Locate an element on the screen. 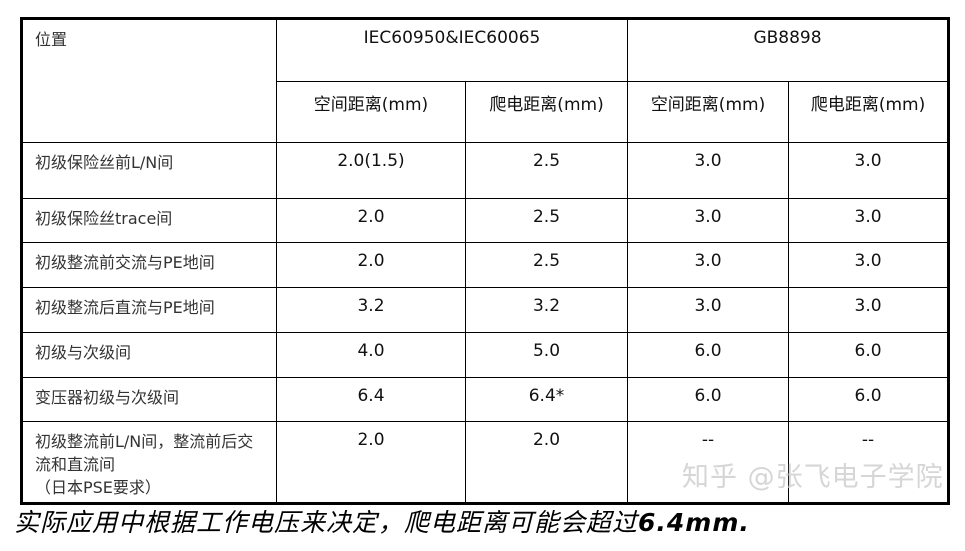 The image size is (965, 551). footnote-text: 实际应用中根据工作电压来决定，爬电距离可能会超过 is located at coordinates (326, 522).